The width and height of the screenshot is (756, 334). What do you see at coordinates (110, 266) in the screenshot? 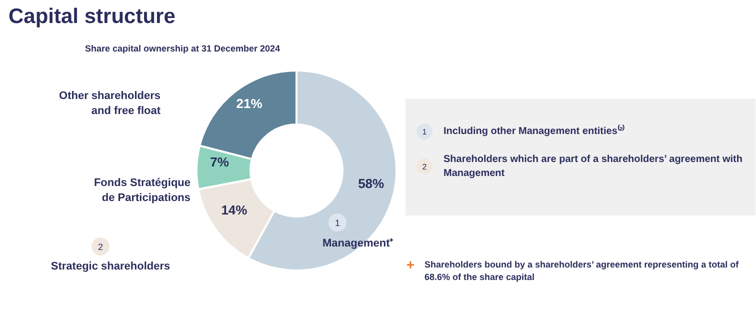
I see `legend-label: Strategic shareholders` at bounding box center [110, 266].